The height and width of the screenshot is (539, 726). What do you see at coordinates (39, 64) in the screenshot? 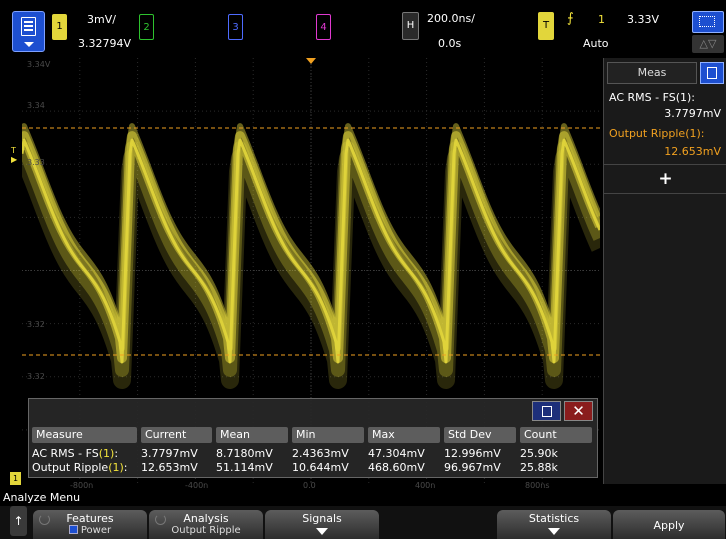
I see `y-tick-label: 3.34V` at bounding box center [39, 64].